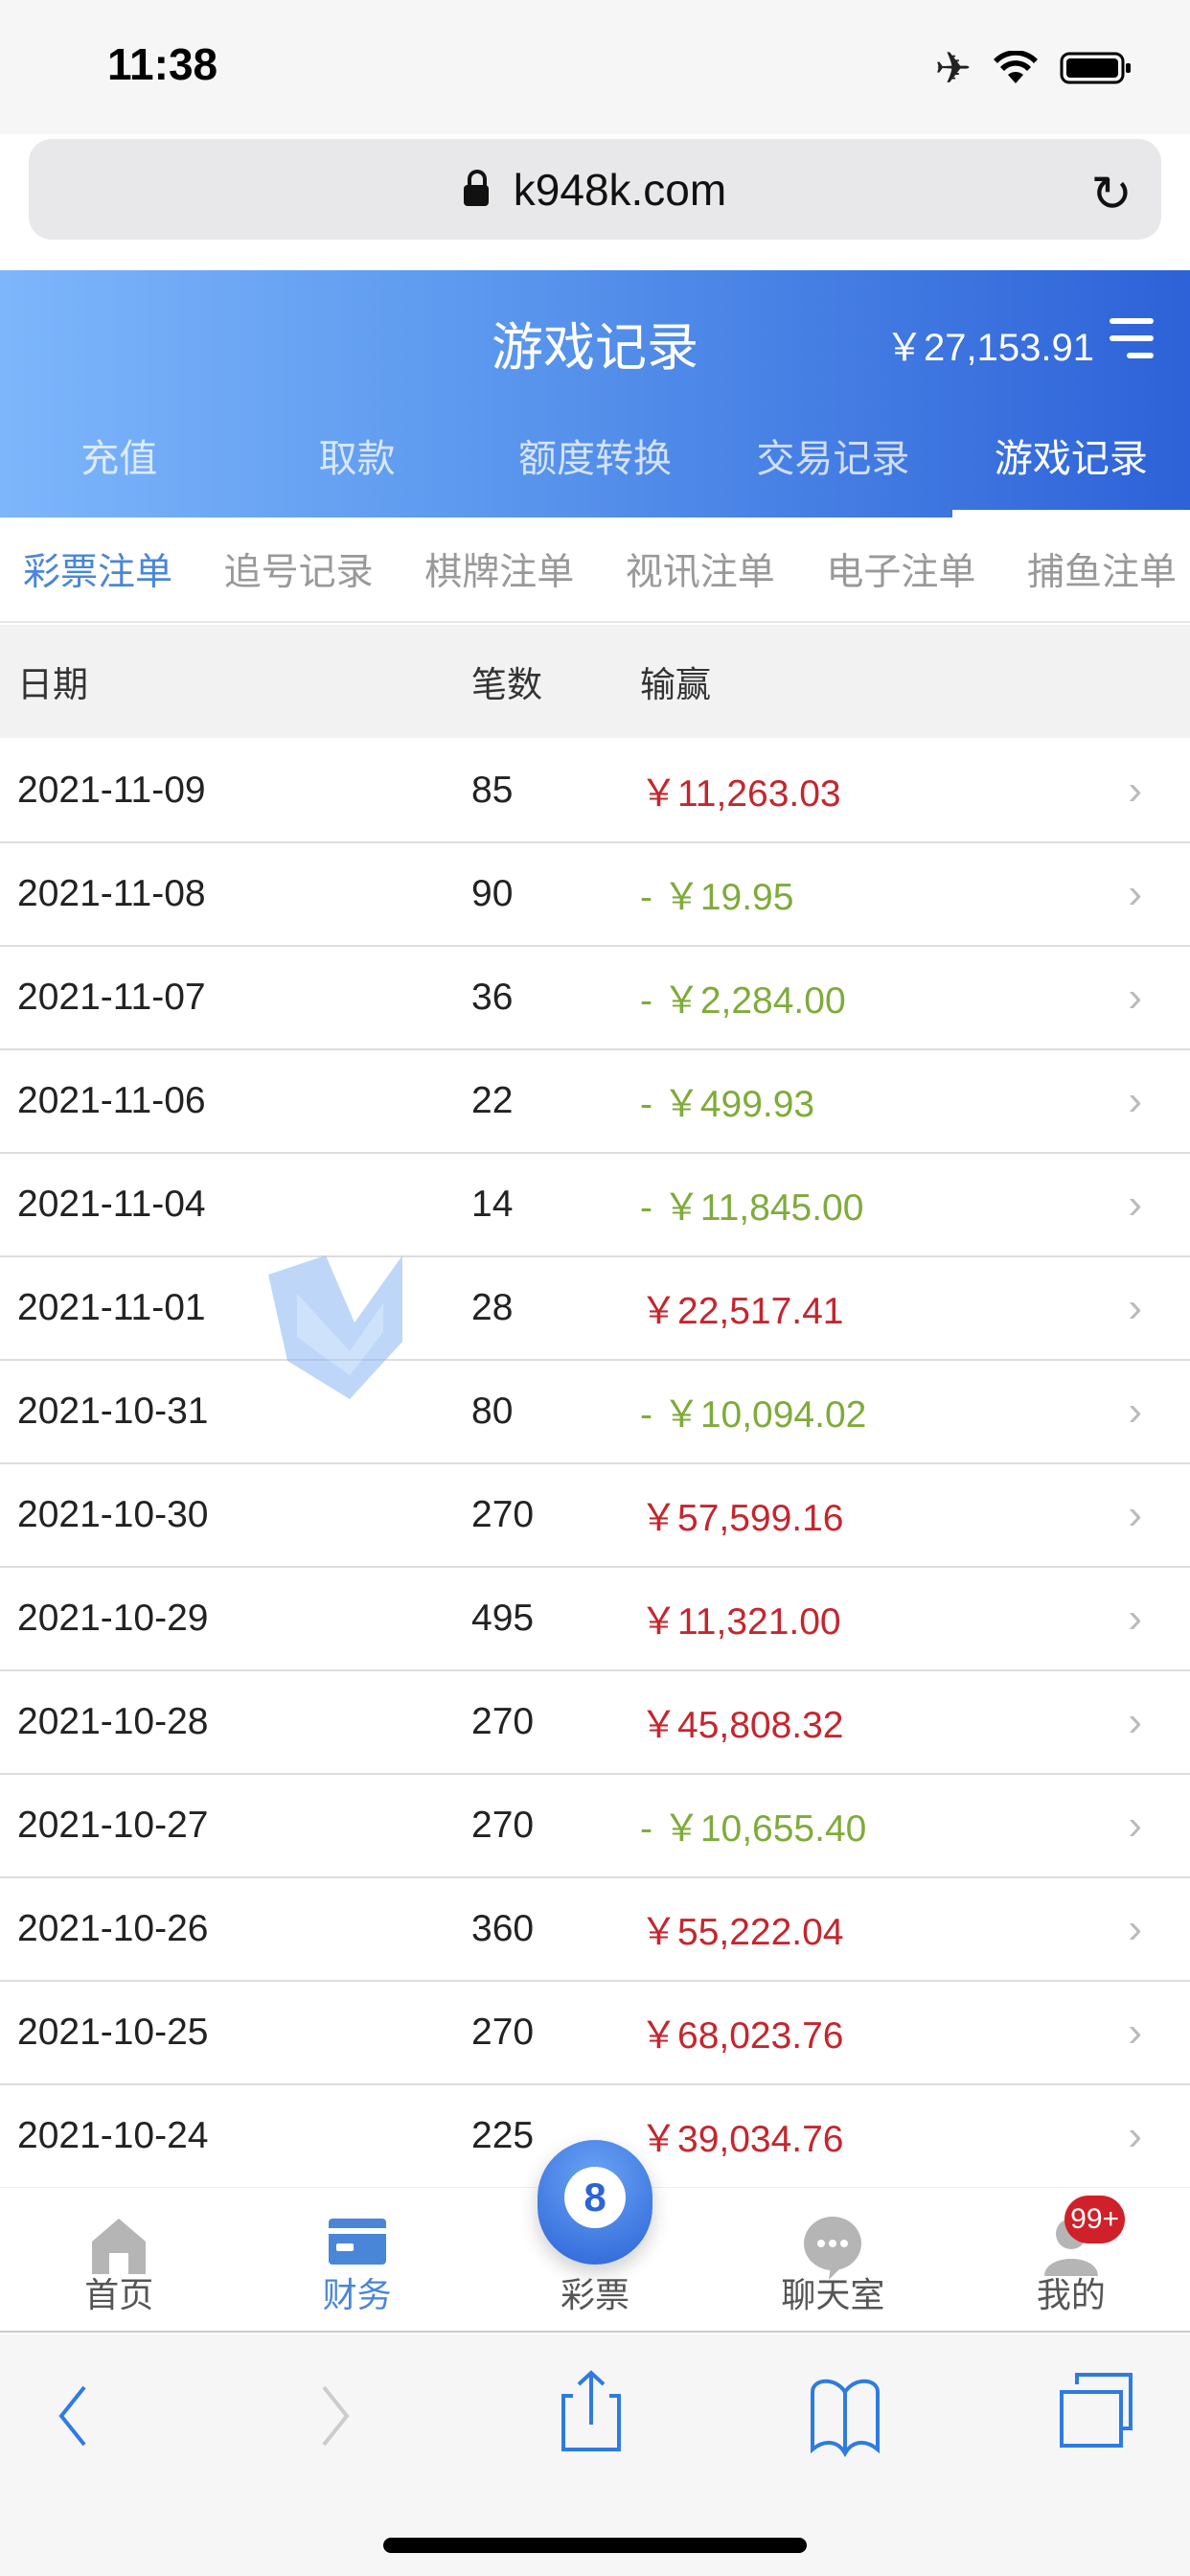  I want to click on row-amount: ￥55,222.04, so click(742, 1932).